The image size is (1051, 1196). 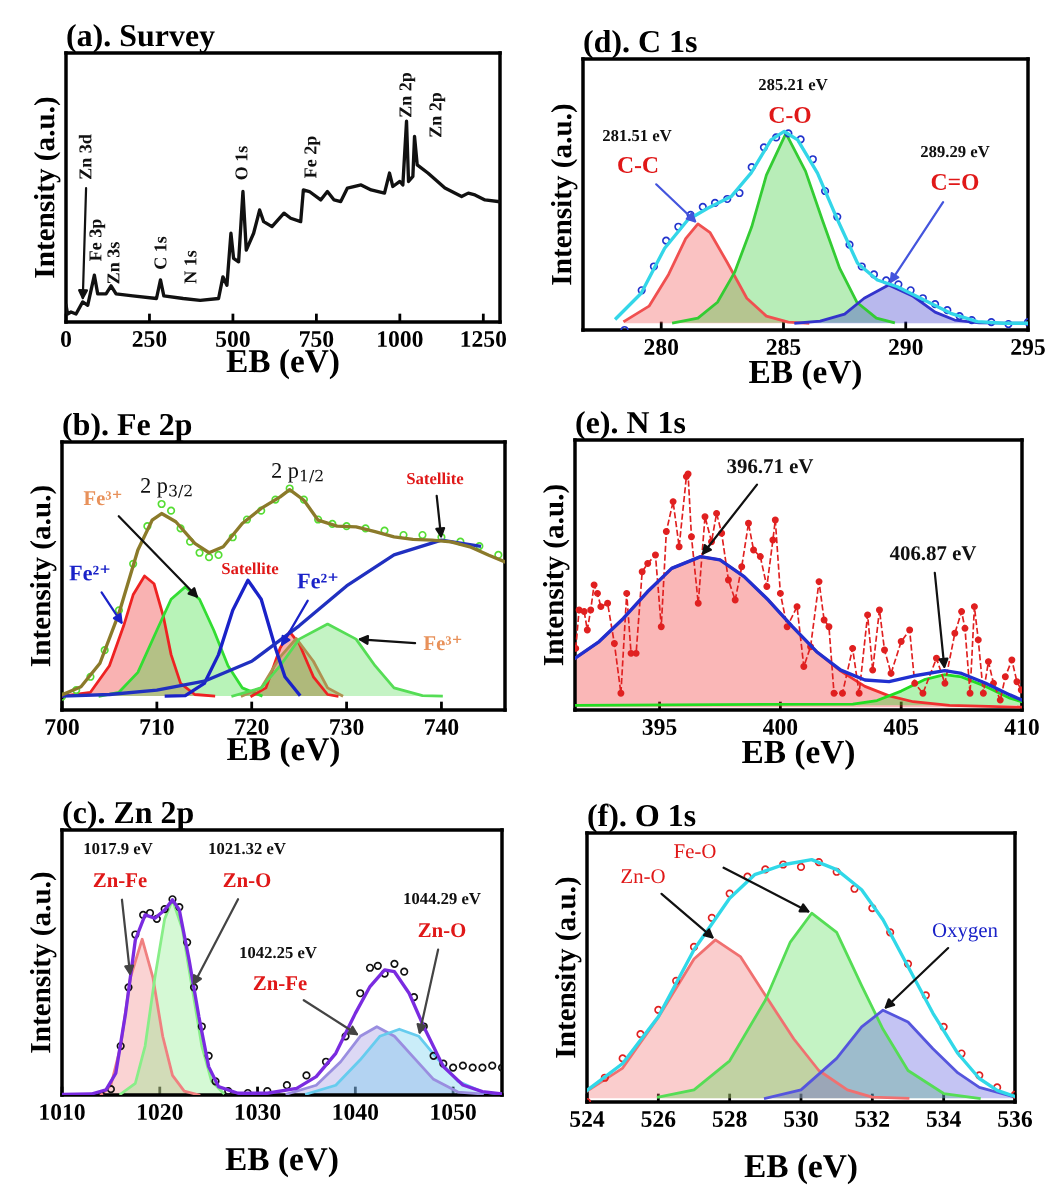 I want to click on annotation: 2 p$_{3/2}$, so click(x=166, y=488).